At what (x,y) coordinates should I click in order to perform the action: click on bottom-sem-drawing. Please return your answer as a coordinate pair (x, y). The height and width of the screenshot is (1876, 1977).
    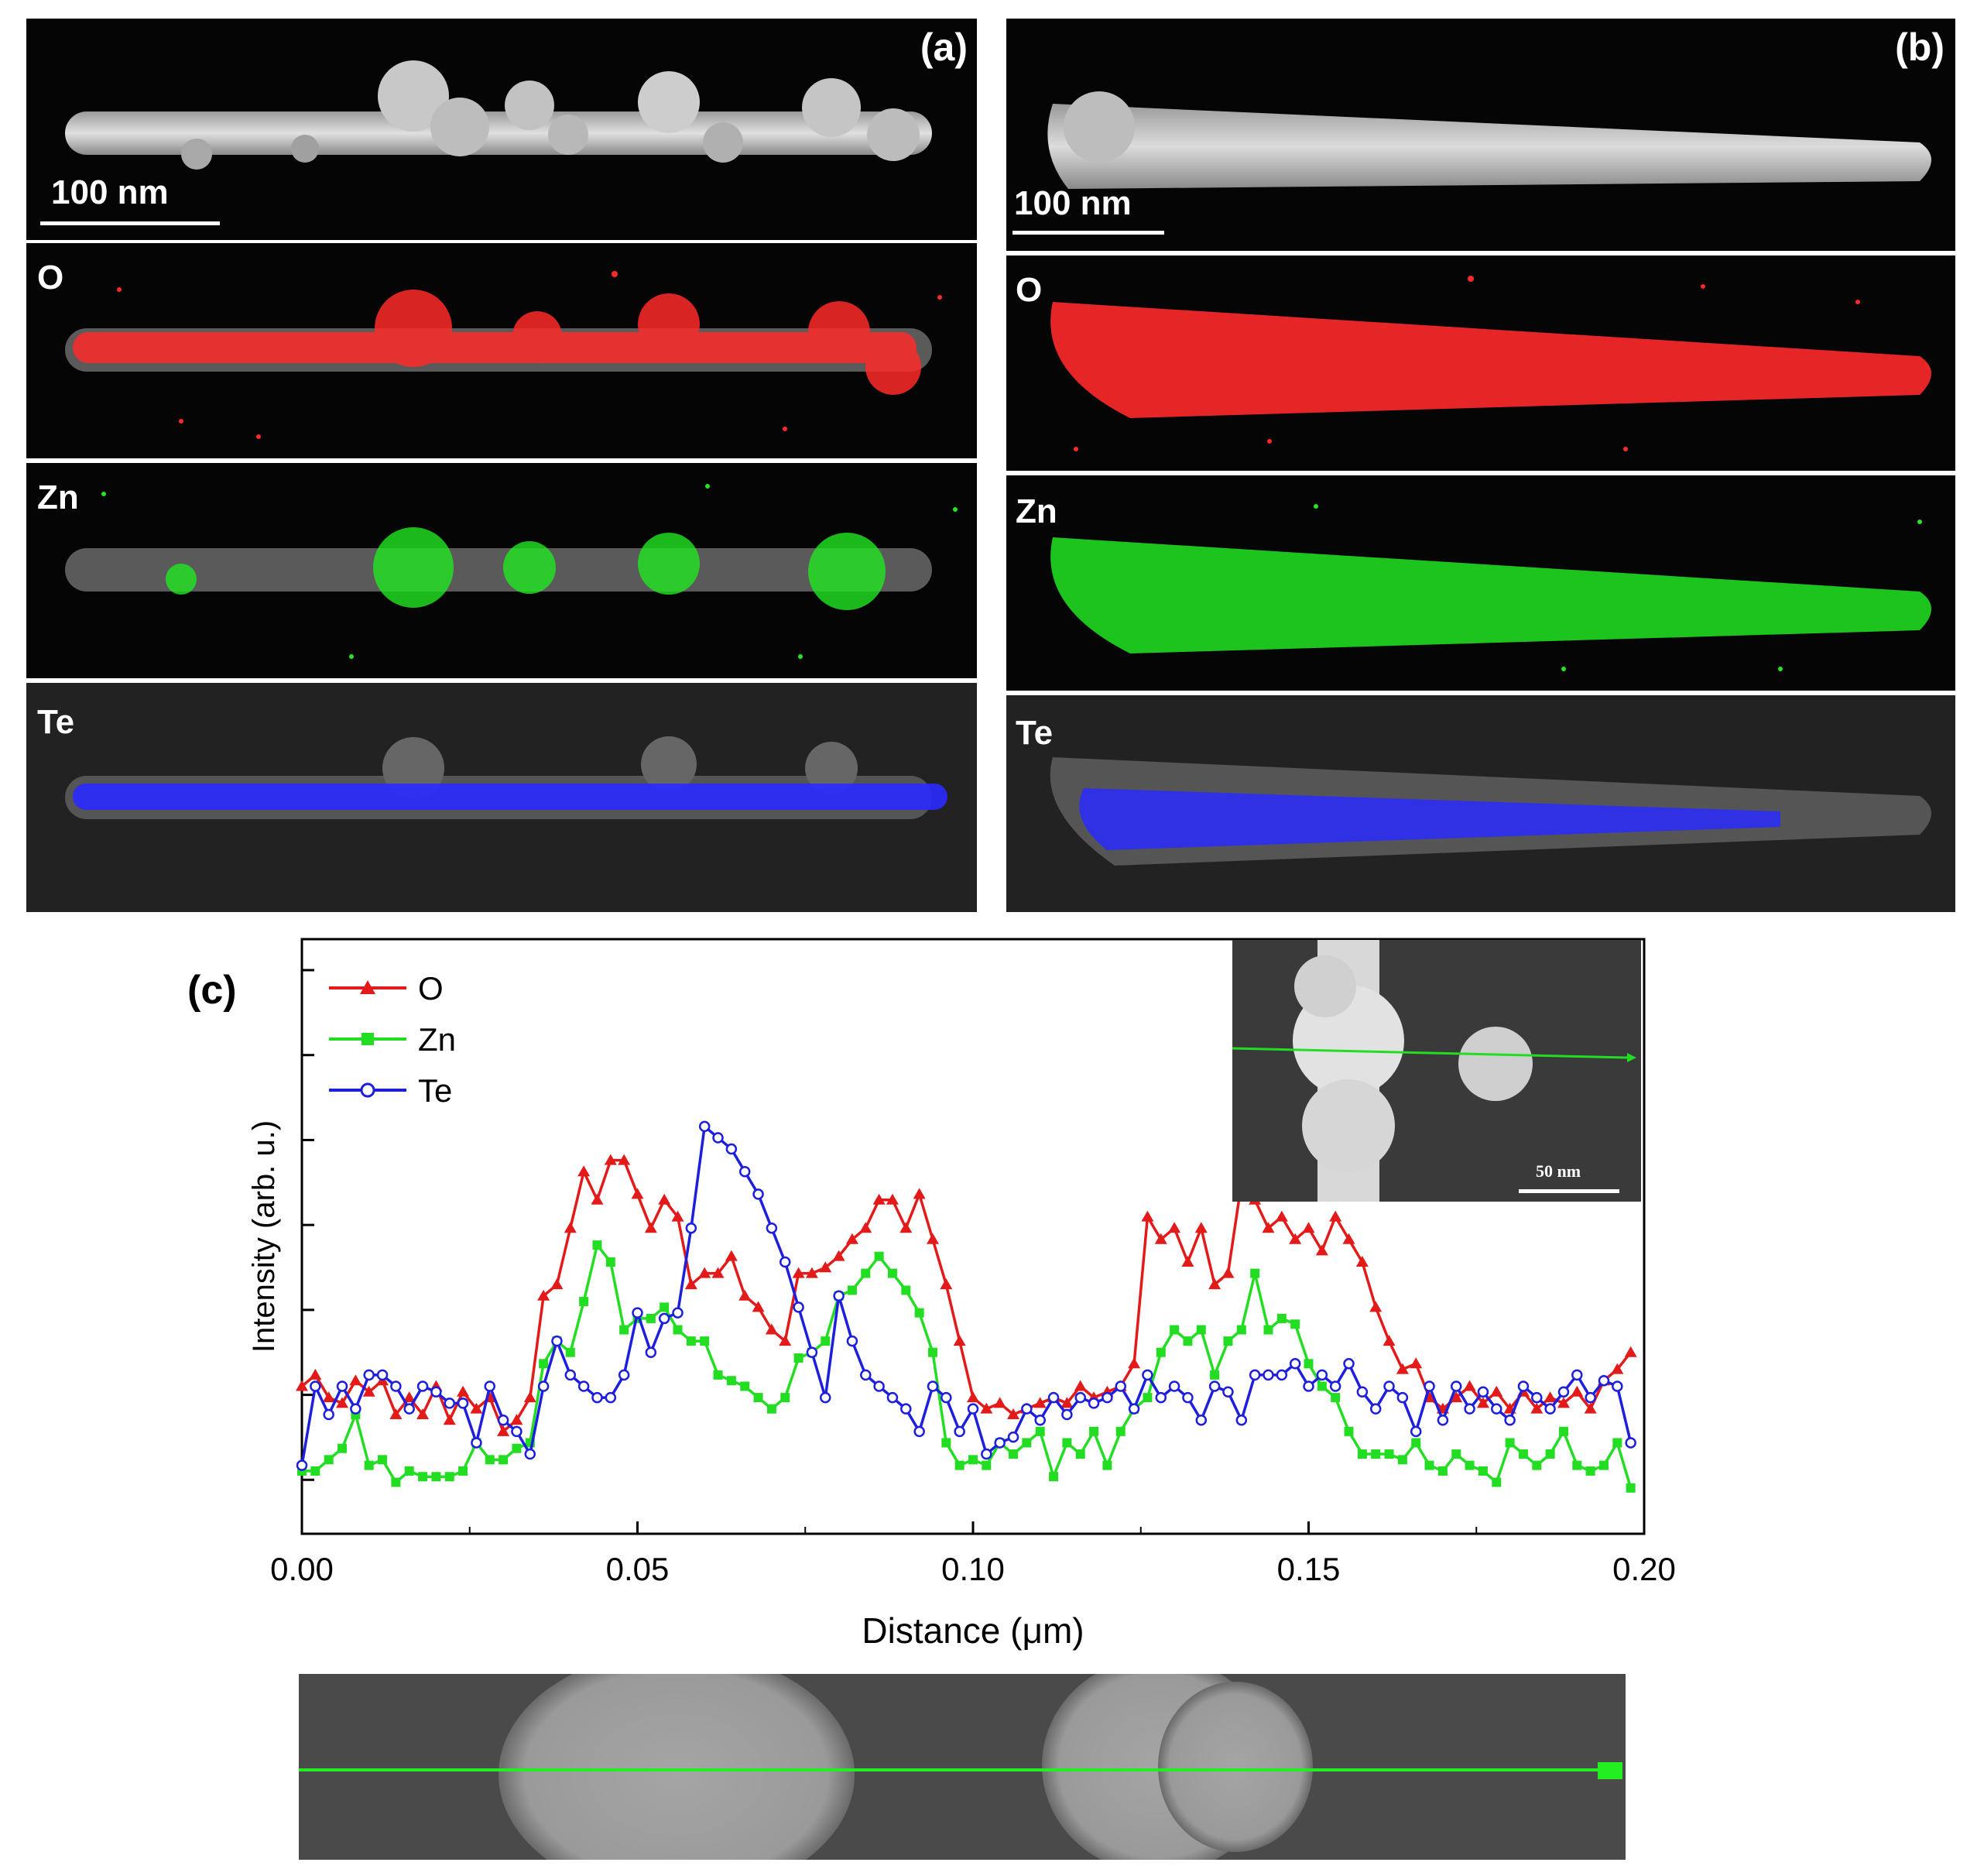
    Looking at the image, I should click on (960, 1767).